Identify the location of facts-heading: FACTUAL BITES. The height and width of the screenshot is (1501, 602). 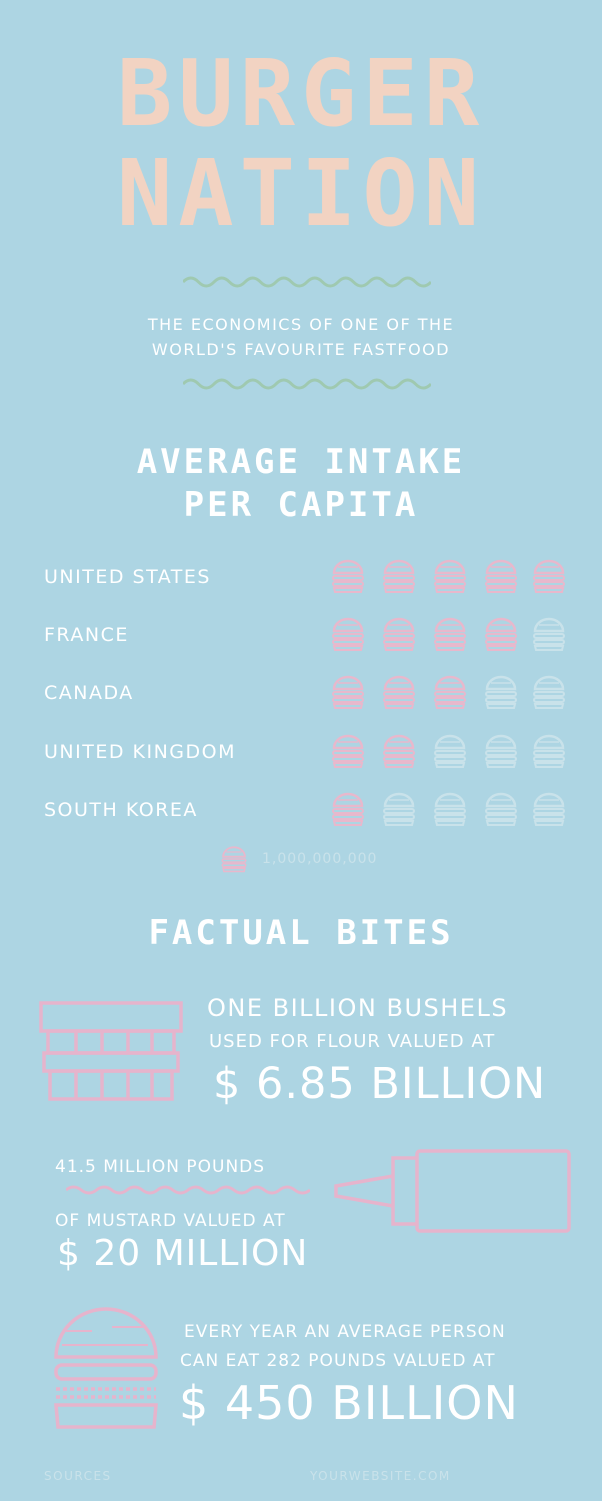
(301, 933).